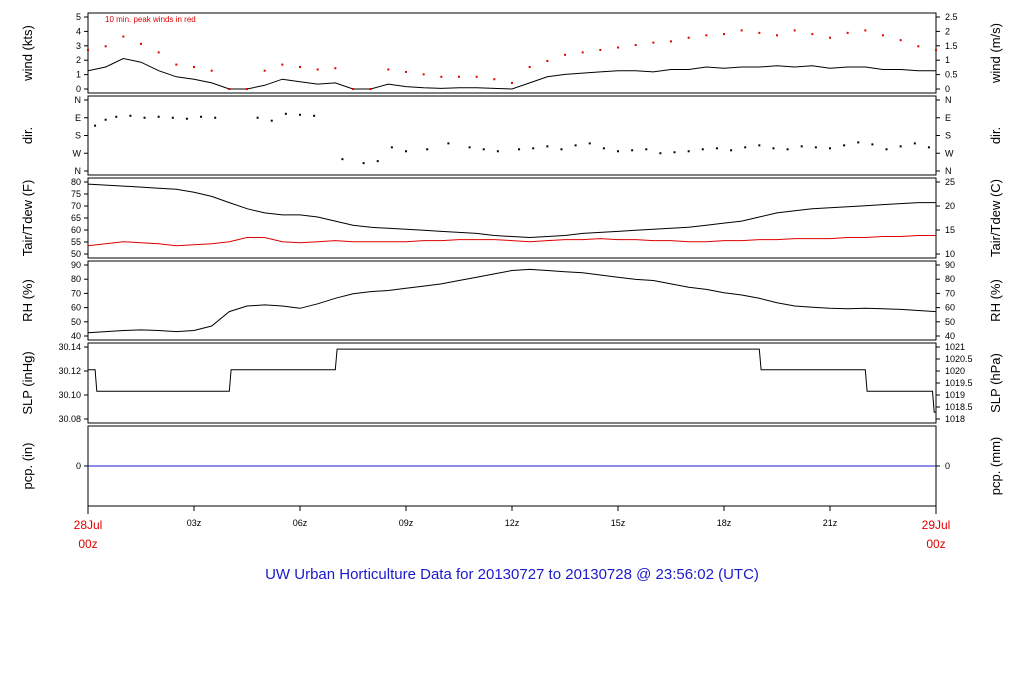  Describe the element at coordinates (78, 46) in the screenshot. I see `y-tick-label-wind: 3` at that location.